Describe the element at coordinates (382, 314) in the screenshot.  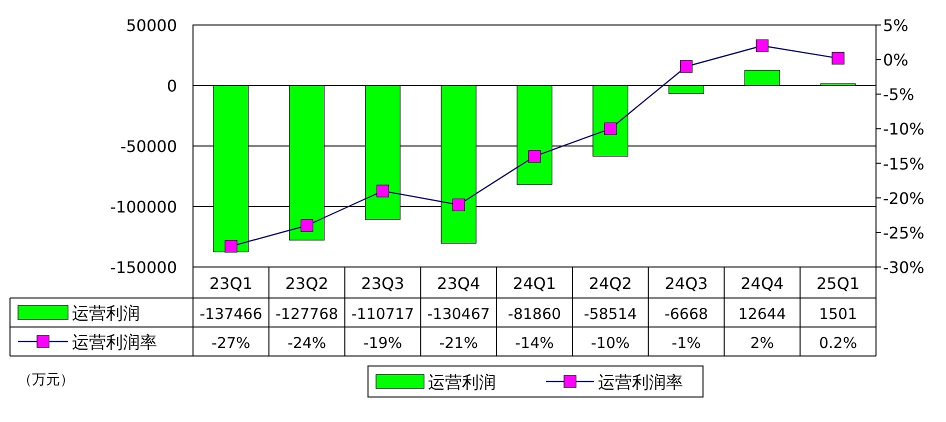
I see `data-label: -110717` at that location.